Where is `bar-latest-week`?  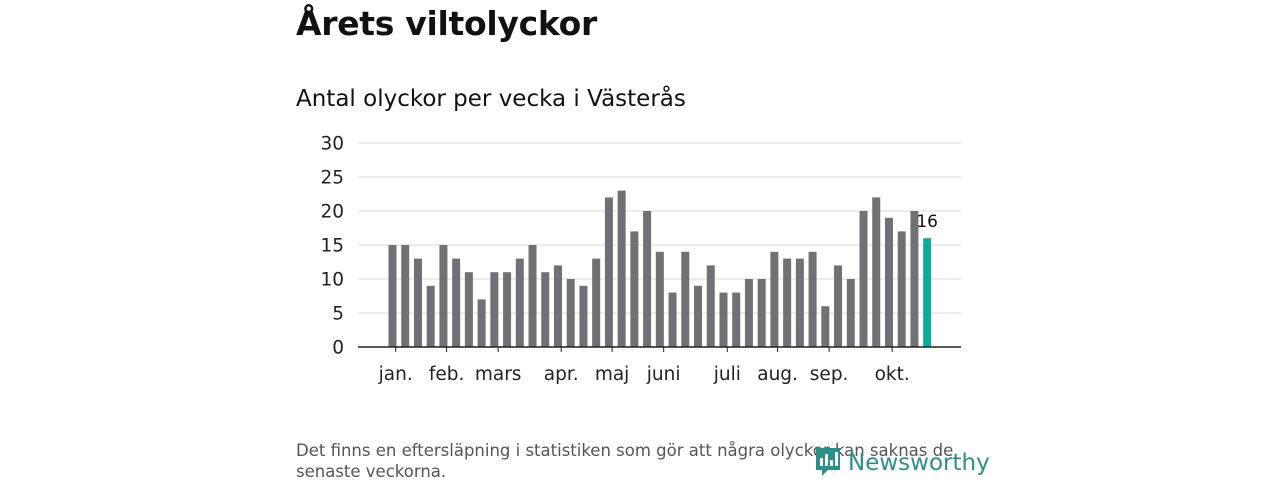
bar-latest-week is located at coordinates (927, 292).